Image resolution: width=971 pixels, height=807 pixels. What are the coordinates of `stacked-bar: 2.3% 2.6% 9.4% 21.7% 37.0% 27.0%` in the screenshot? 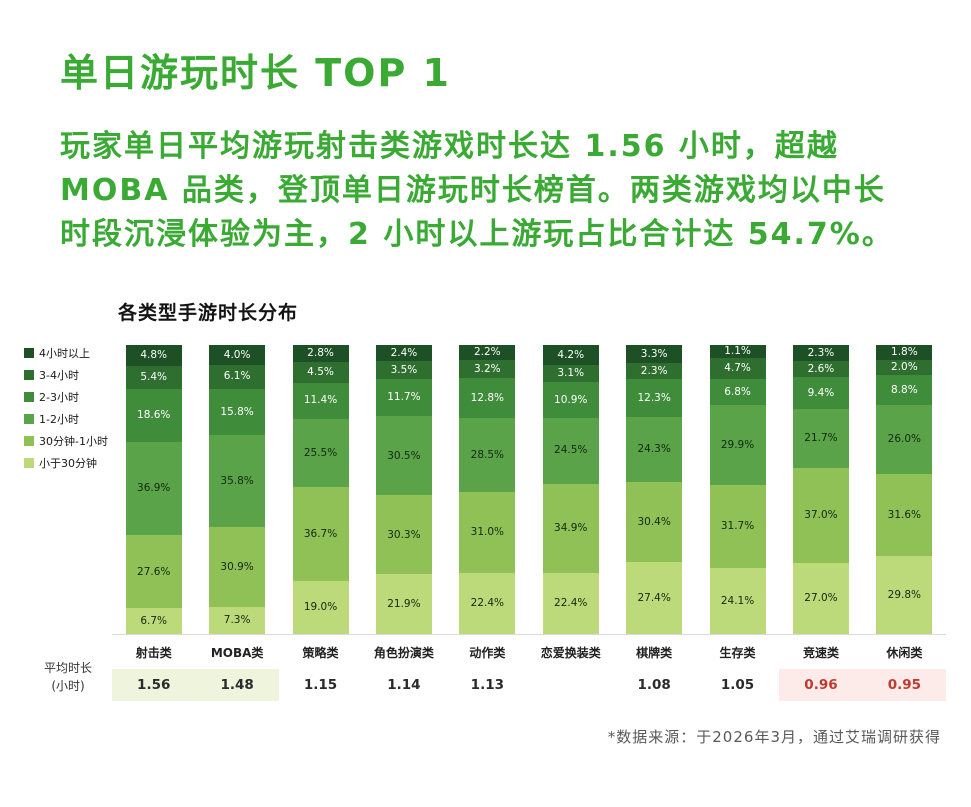 It's located at (820, 490).